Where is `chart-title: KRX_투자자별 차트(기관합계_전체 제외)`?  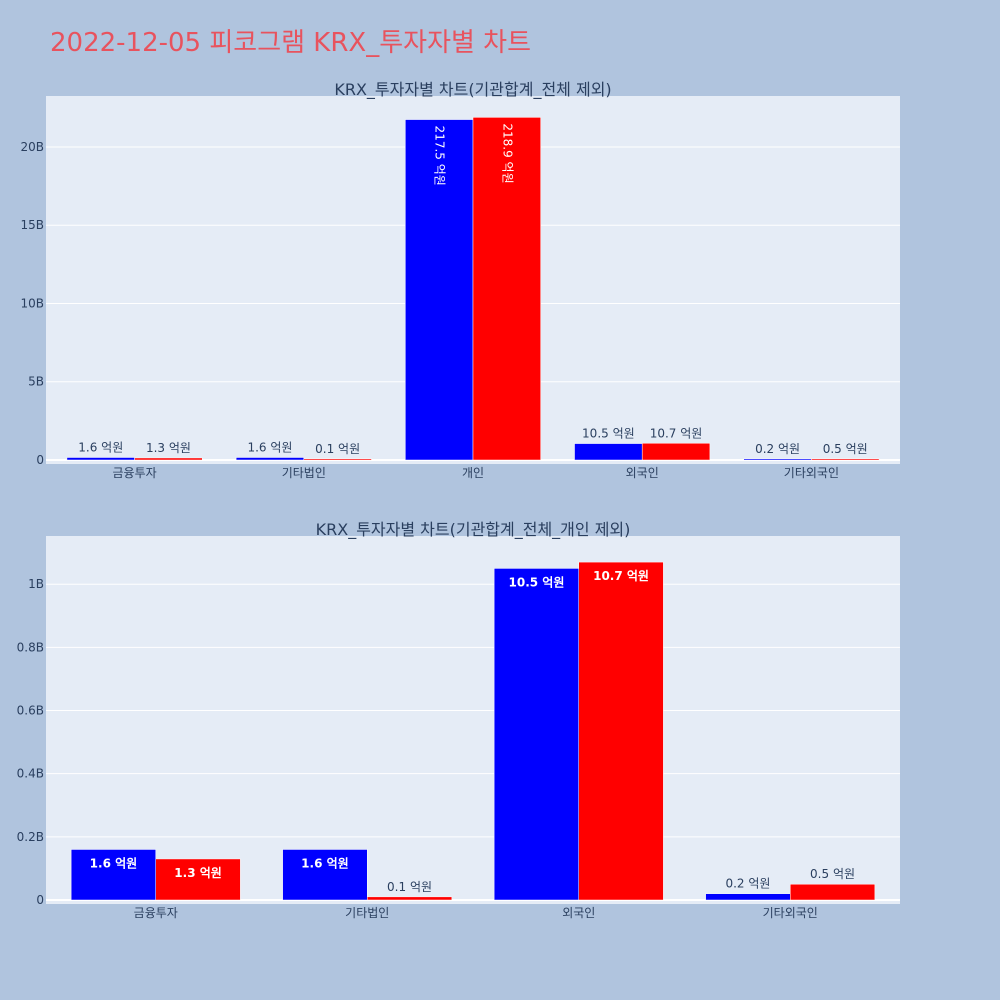 chart-title: KRX_투자자별 차트(기관합계_전체 제외) is located at coordinates (472, 90).